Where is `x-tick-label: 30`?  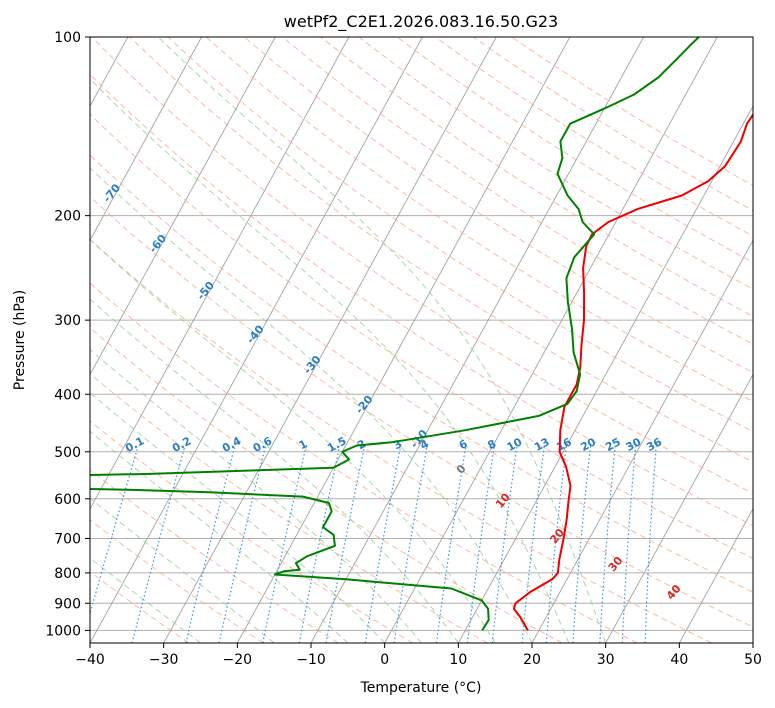 x-tick-label: 30 is located at coordinates (606, 660).